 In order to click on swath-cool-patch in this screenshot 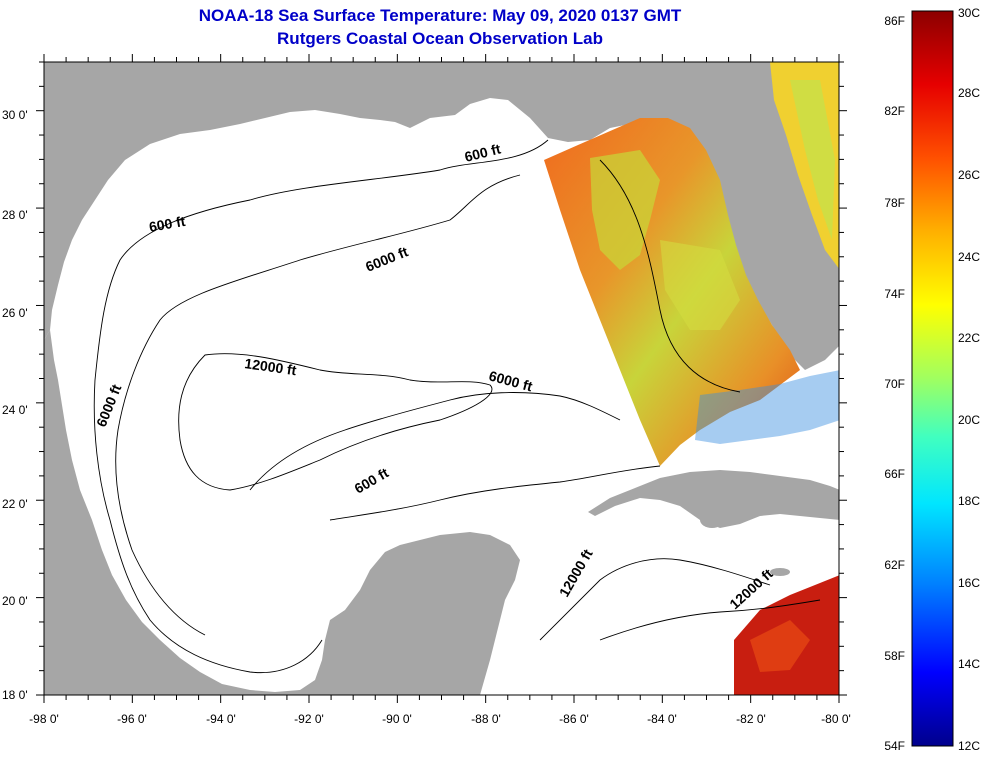, I will do `click(625, 210)`.